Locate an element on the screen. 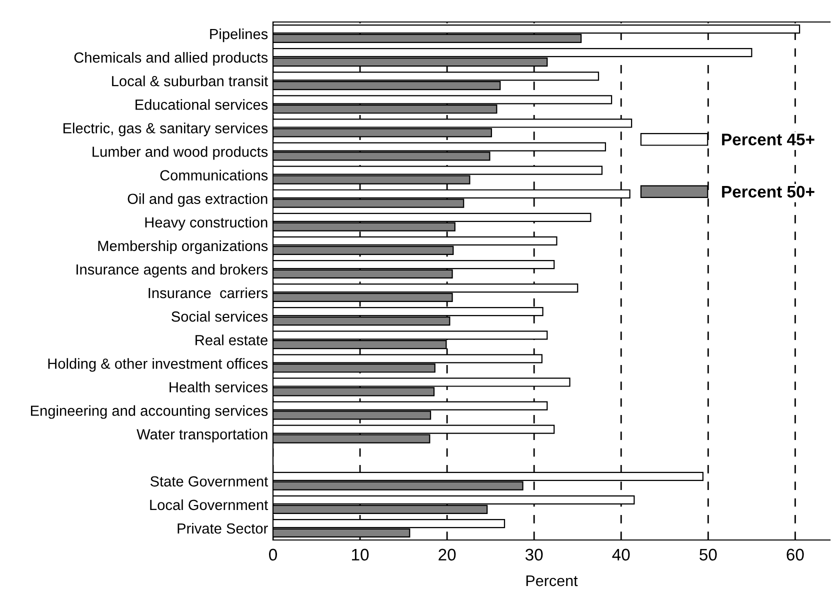 The width and height of the screenshot is (836, 603). y-tick-label: Local & suburban transit is located at coordinates (190, 81).